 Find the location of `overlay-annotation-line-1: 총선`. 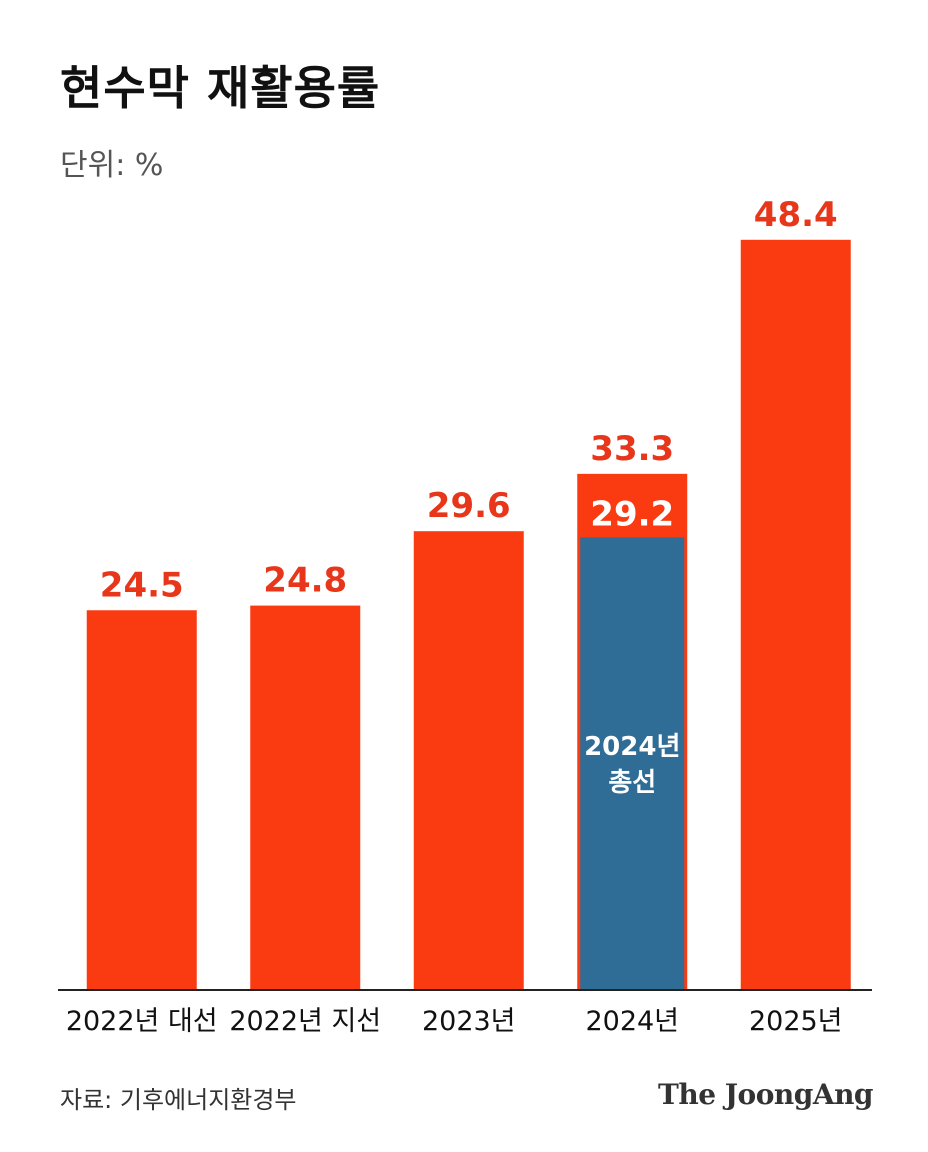

overlay-annotation-line-1: 총선 is located at coordinates (632, 783).